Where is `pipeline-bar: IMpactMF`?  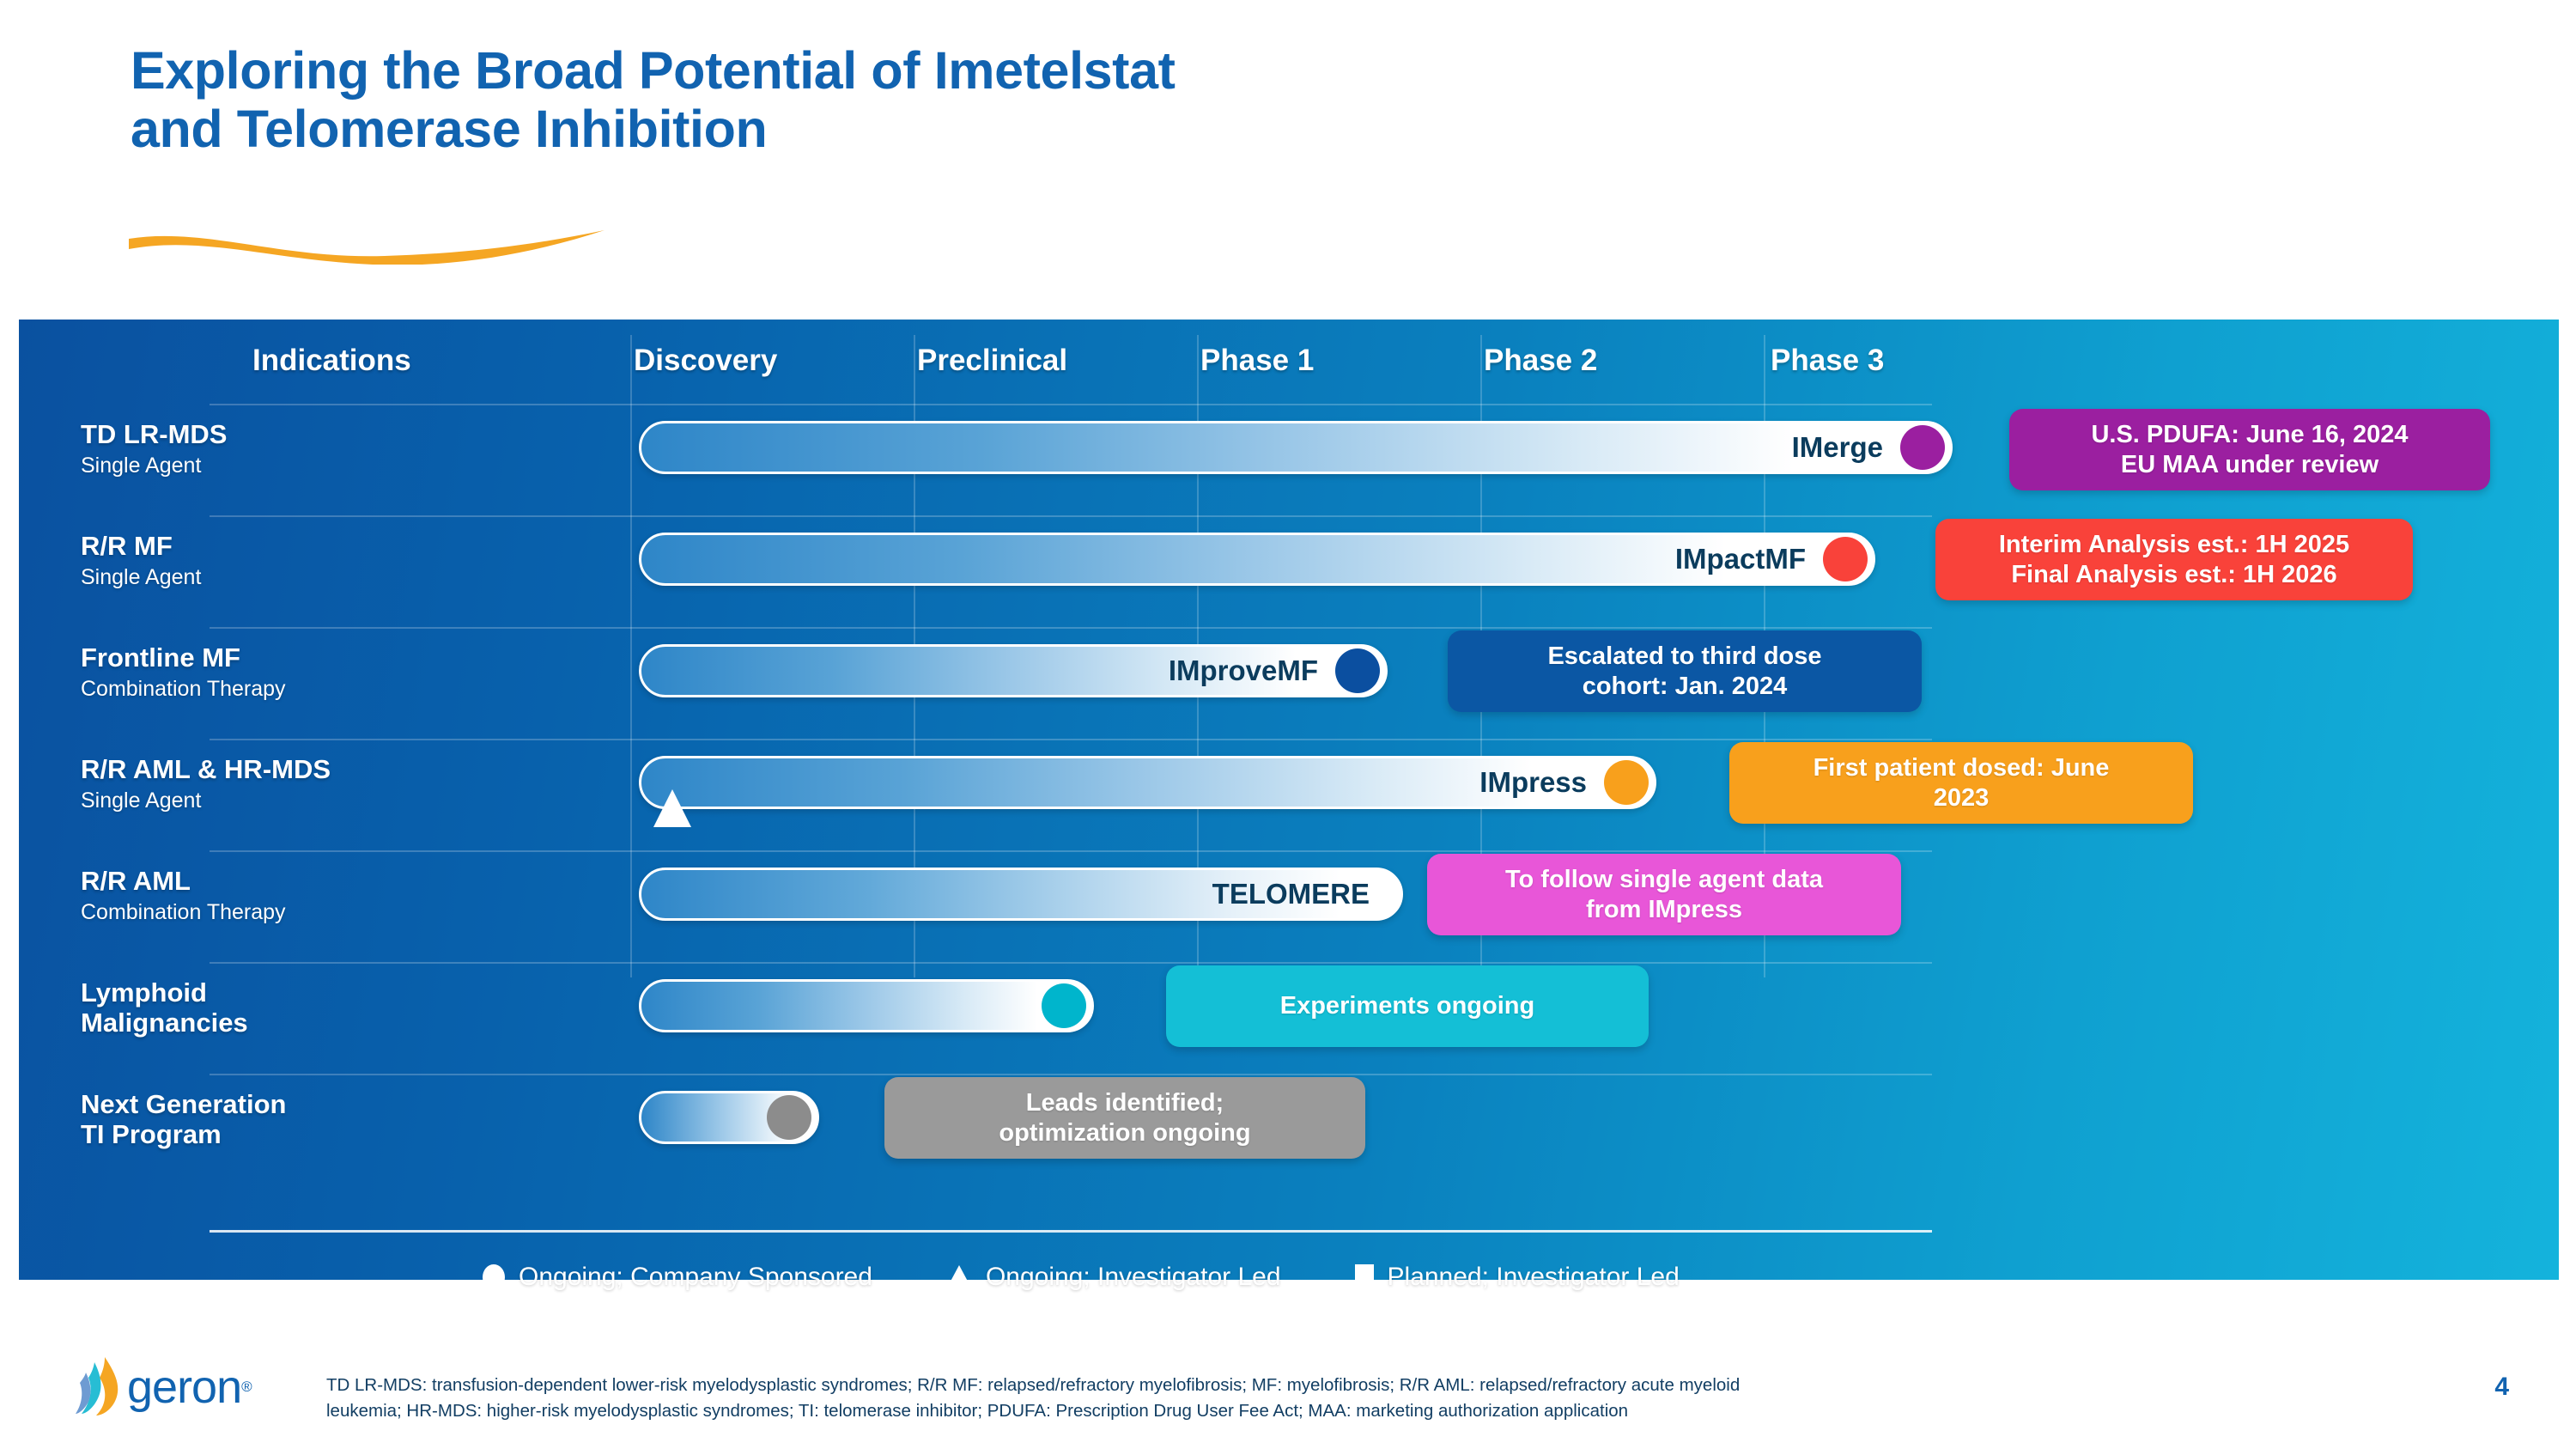 pipeline-bar: IMpactMF is located at coordinates (1257, 559).